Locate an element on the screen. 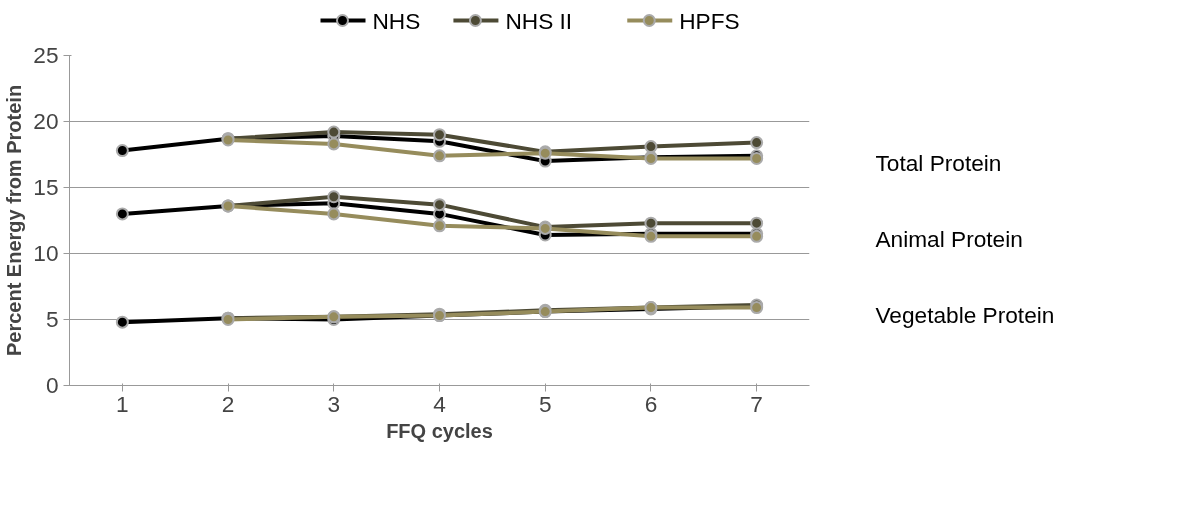 The image size is (1177, 519). text: Animal Protein is located at coordinates (949, 238).